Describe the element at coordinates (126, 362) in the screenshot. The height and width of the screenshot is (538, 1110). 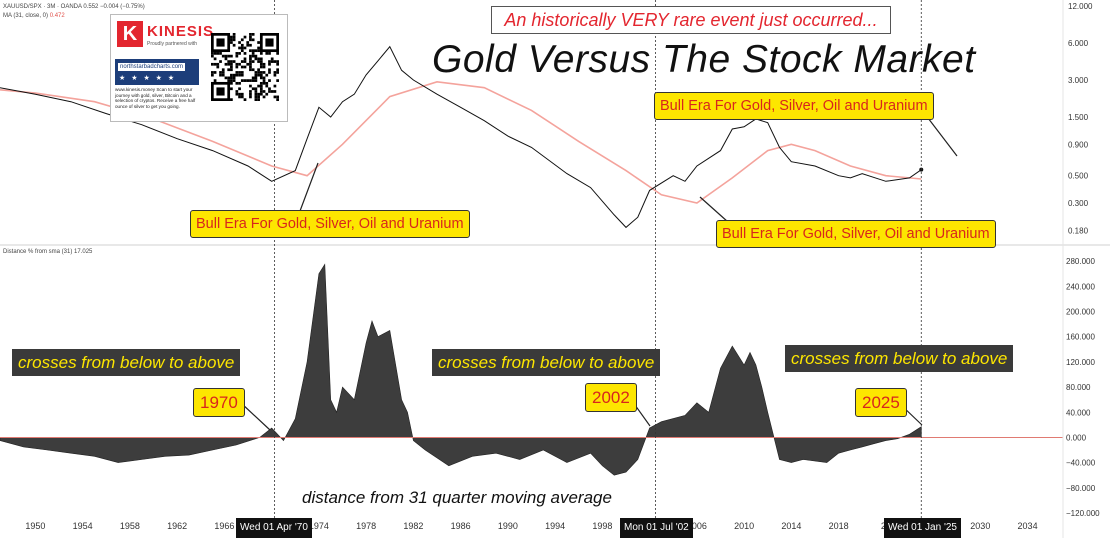
I see `cross-label-1970: crosses from below to above` at that location.